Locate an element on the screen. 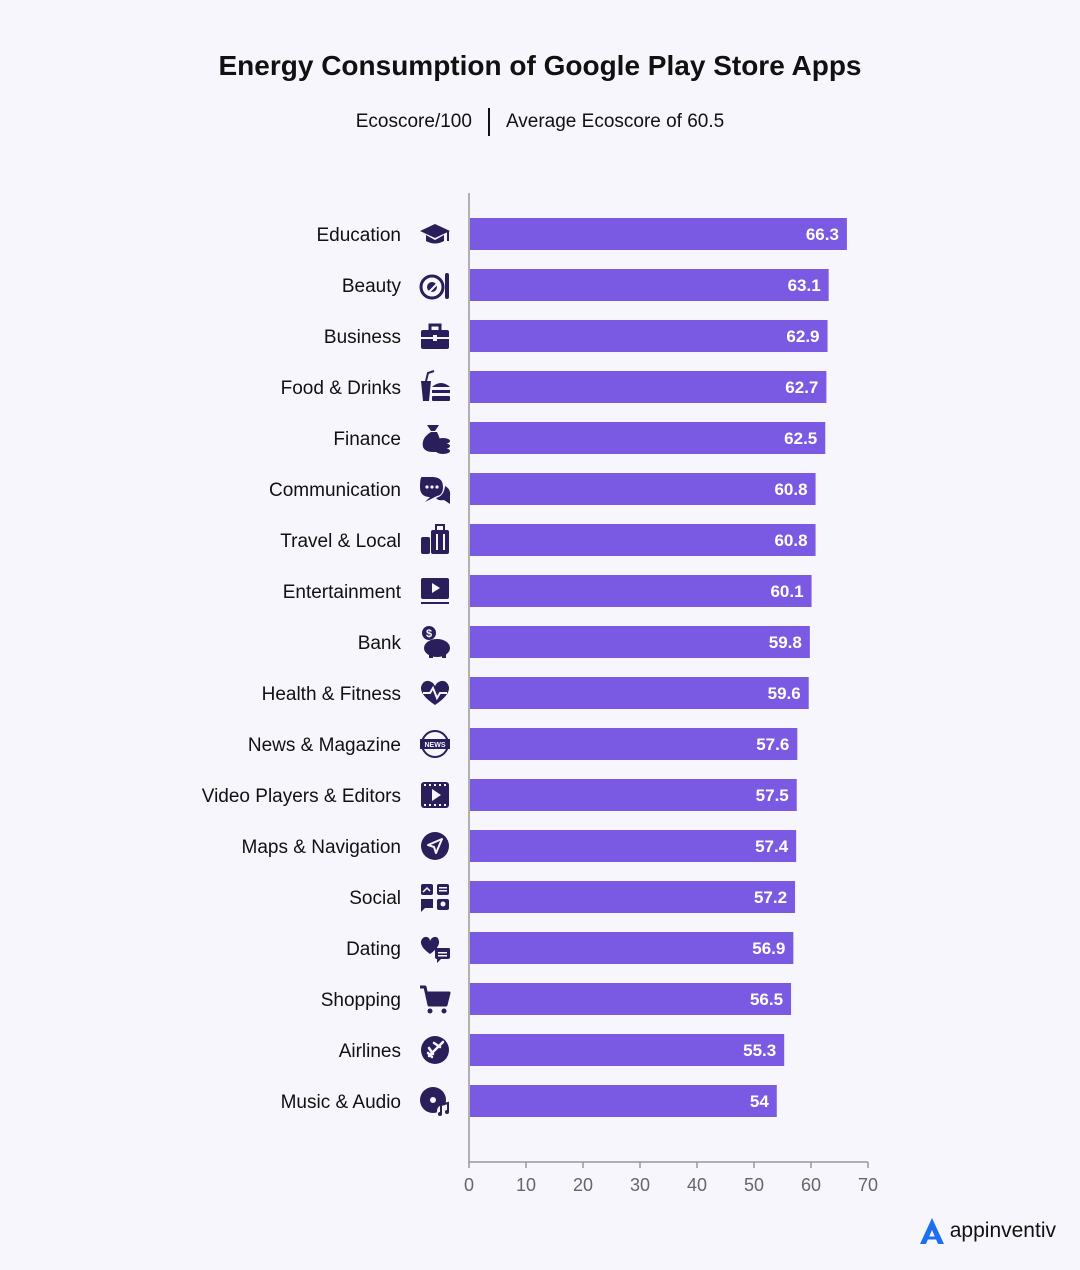  subtitle-divider is located at coordinates (488, 122).